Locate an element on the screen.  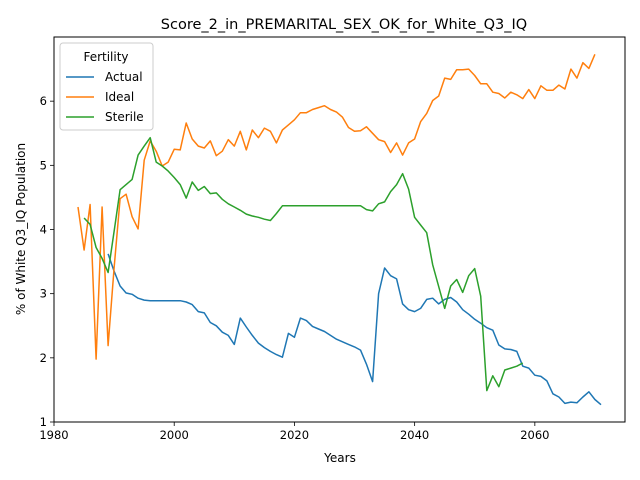
legend-label-actual: Actual is located at coordinates (124, 77).